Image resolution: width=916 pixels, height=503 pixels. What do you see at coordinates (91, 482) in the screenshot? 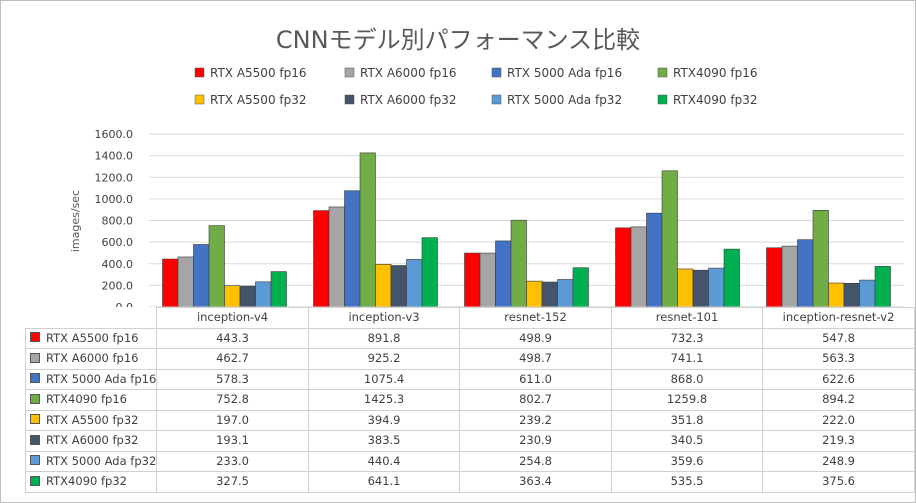
I see `table-row-header: RTX4090 fp32` at bounding box center [91, 482].